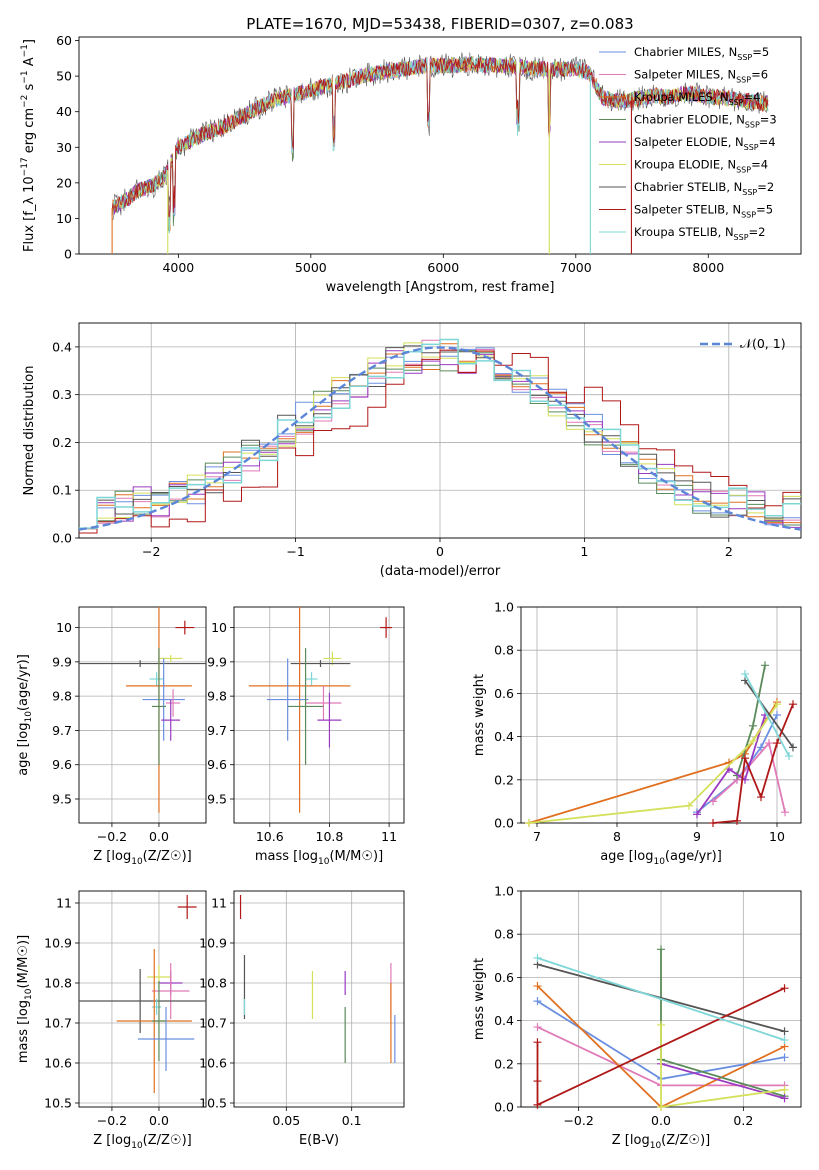  What do you see at coordinates (64, 76) in the screenshot?
I see `y-tick-label: 50` at bounding box center [64, 76].